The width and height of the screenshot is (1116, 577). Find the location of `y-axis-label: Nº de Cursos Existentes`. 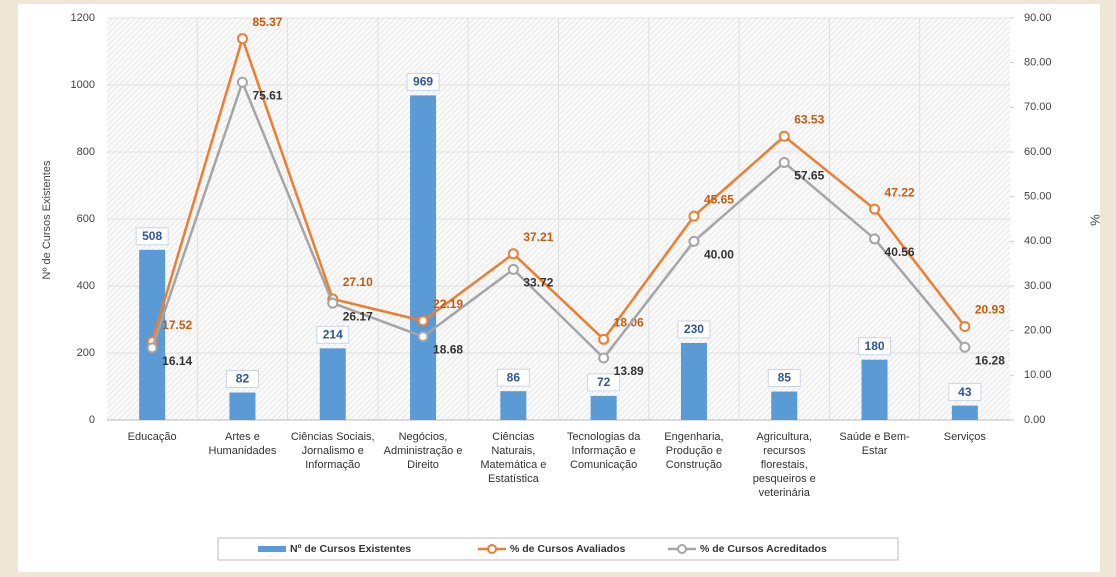

y-axis-label: Nº de Cursos Existentes is located at coordinates (47, 219).